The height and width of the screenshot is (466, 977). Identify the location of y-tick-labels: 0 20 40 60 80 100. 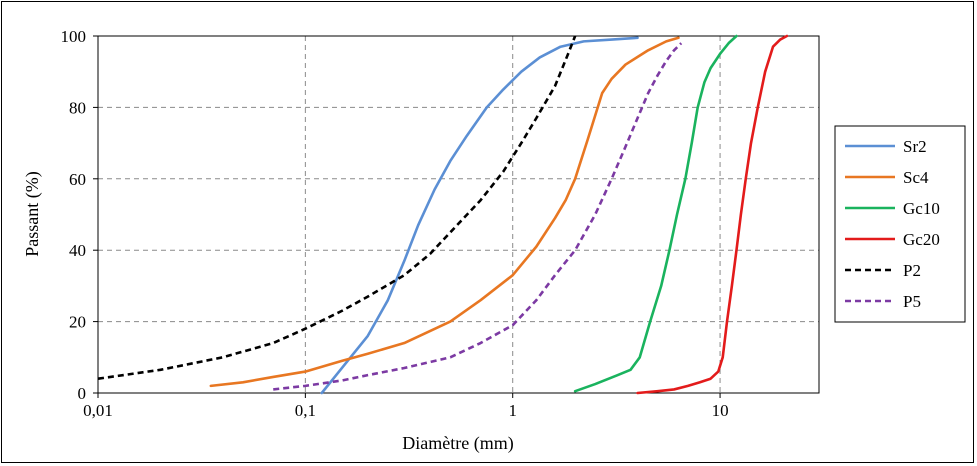
(79, 215).